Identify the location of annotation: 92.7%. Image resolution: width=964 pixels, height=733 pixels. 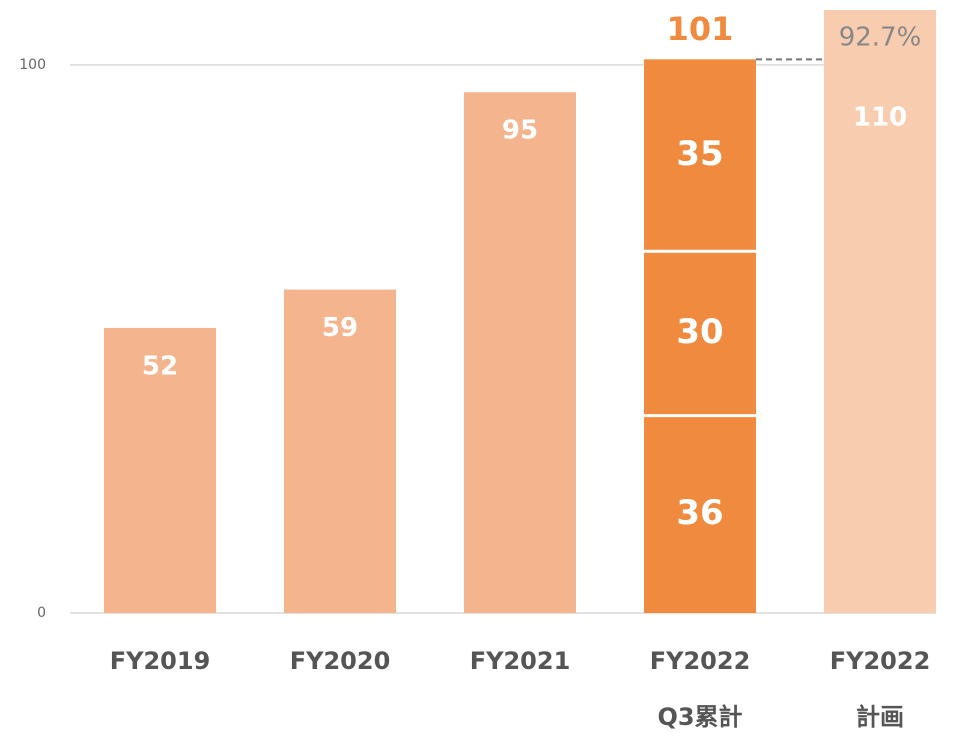
(880, 38).